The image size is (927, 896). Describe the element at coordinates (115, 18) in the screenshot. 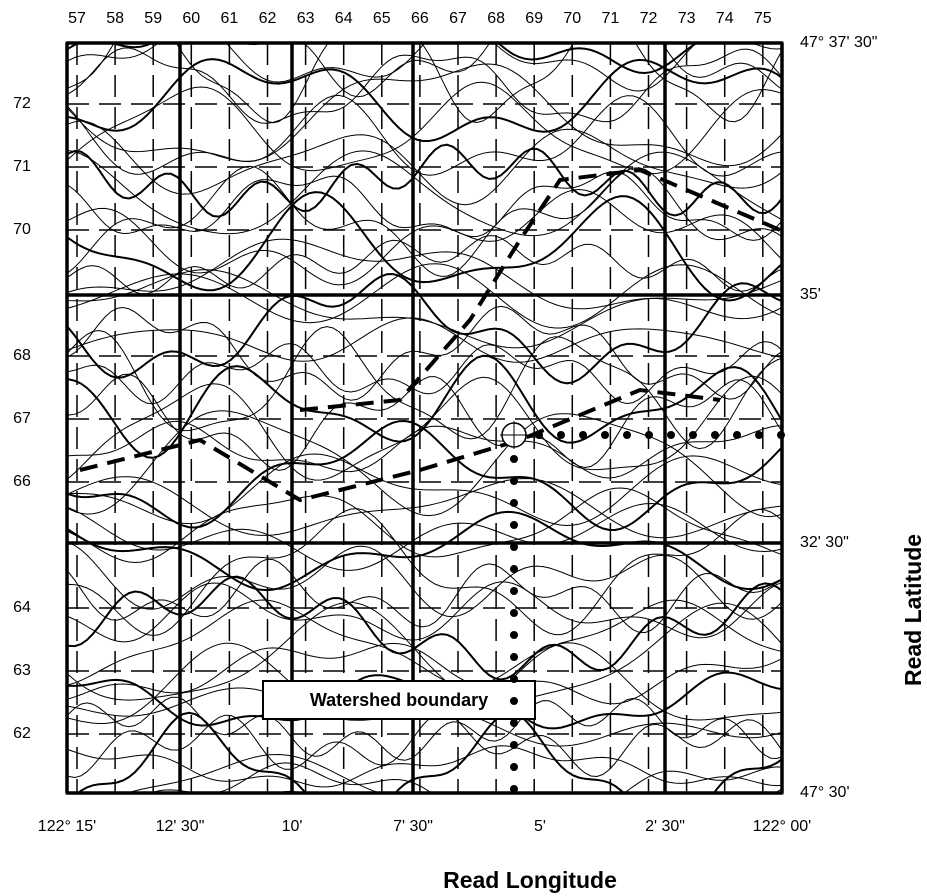

I see `top-label: 58` at that location.